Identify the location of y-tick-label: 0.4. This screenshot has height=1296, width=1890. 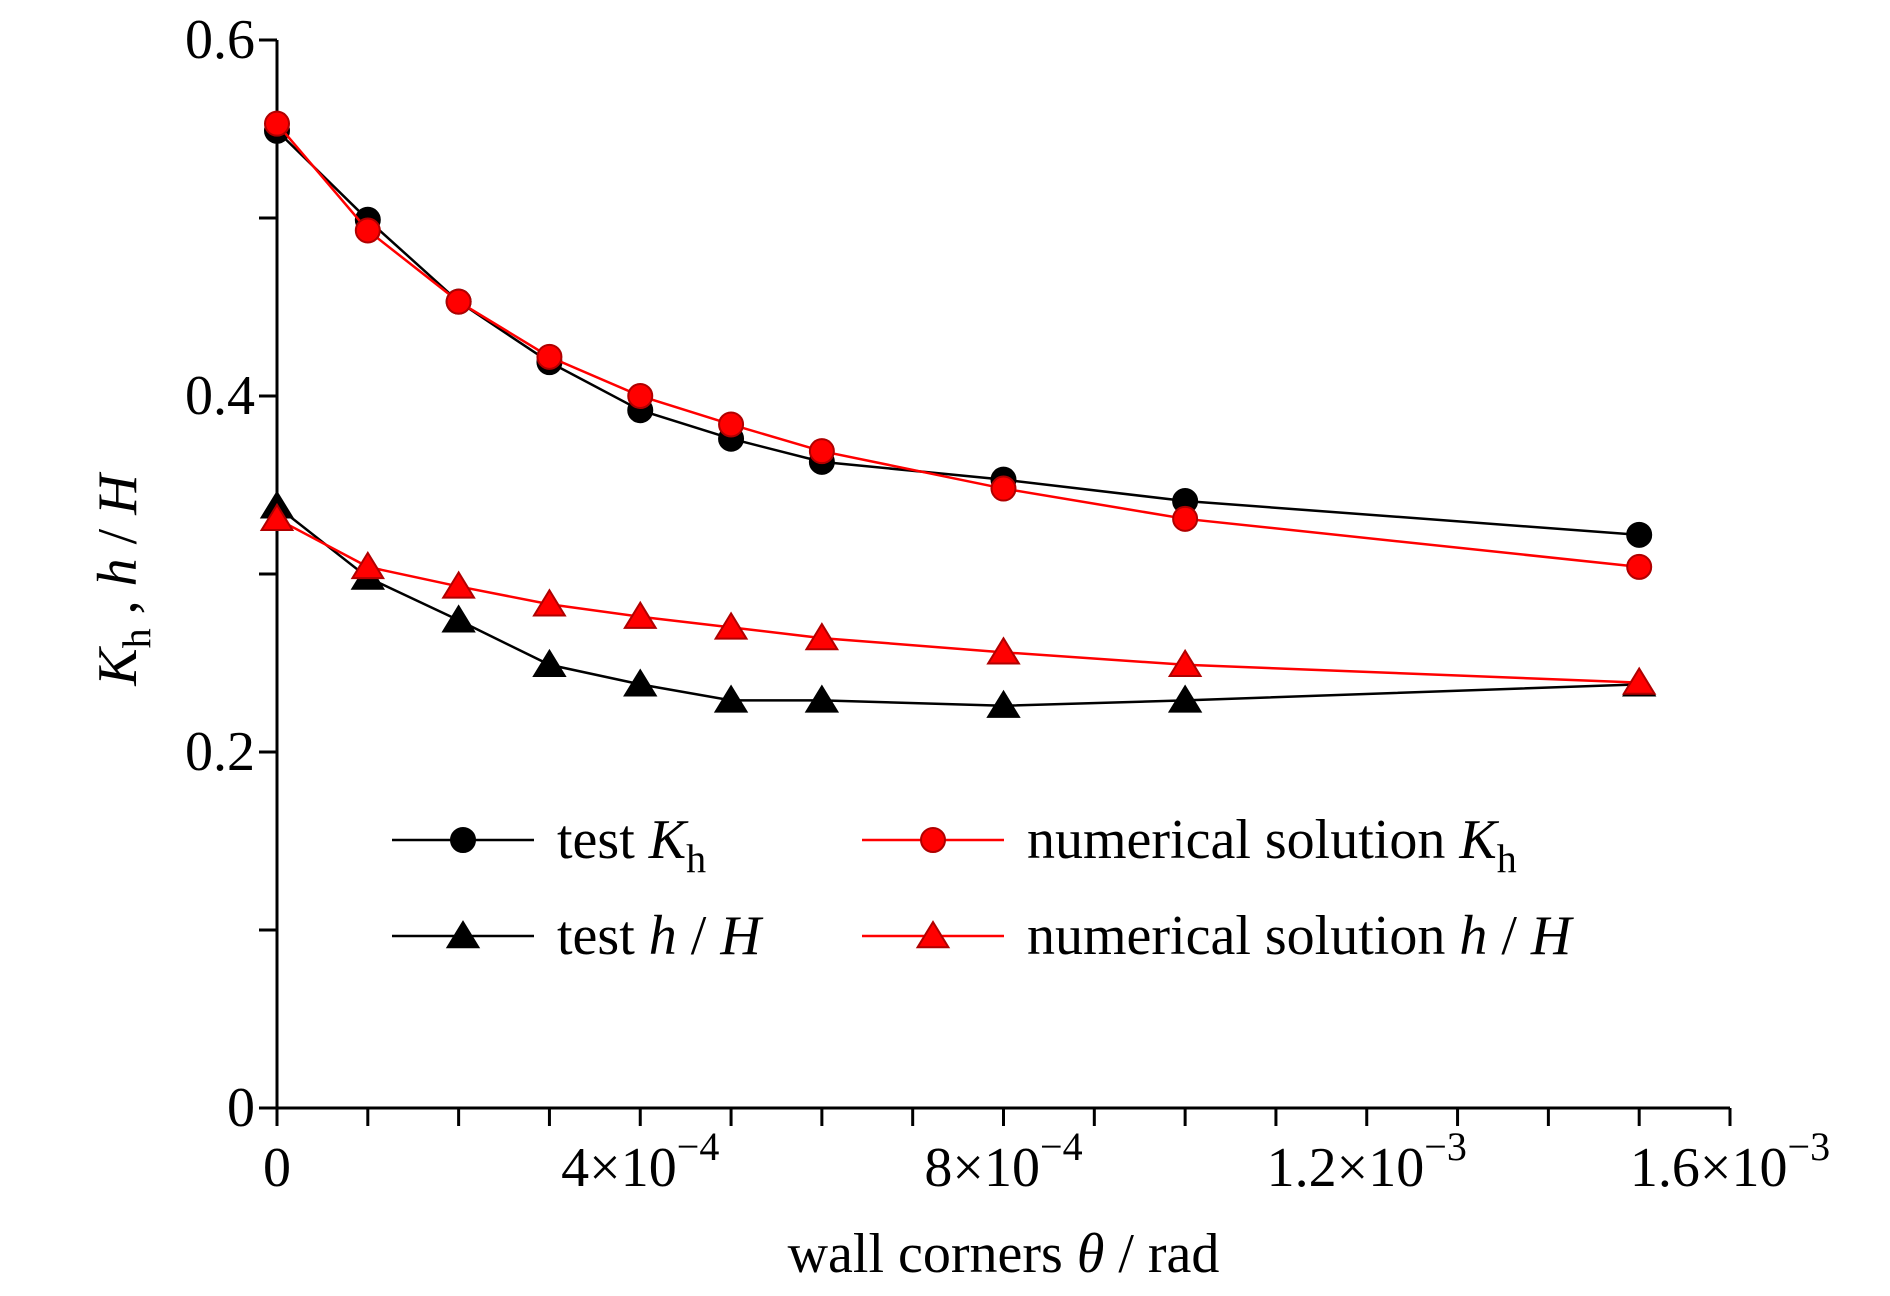
(220, 396).